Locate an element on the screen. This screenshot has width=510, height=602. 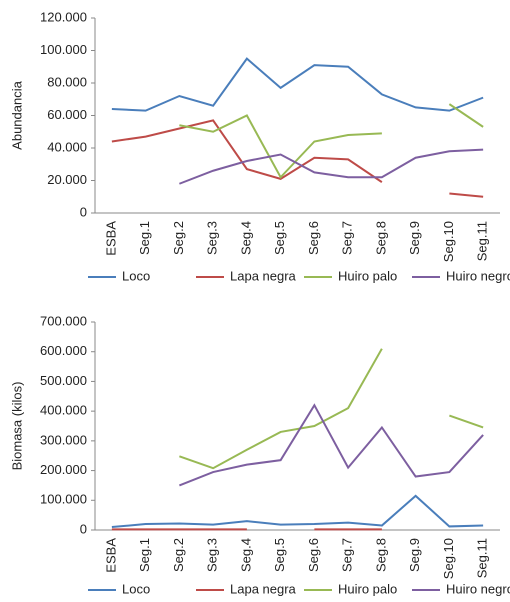
y-tick-label: 120.000 is located at coordinates (63, 16).